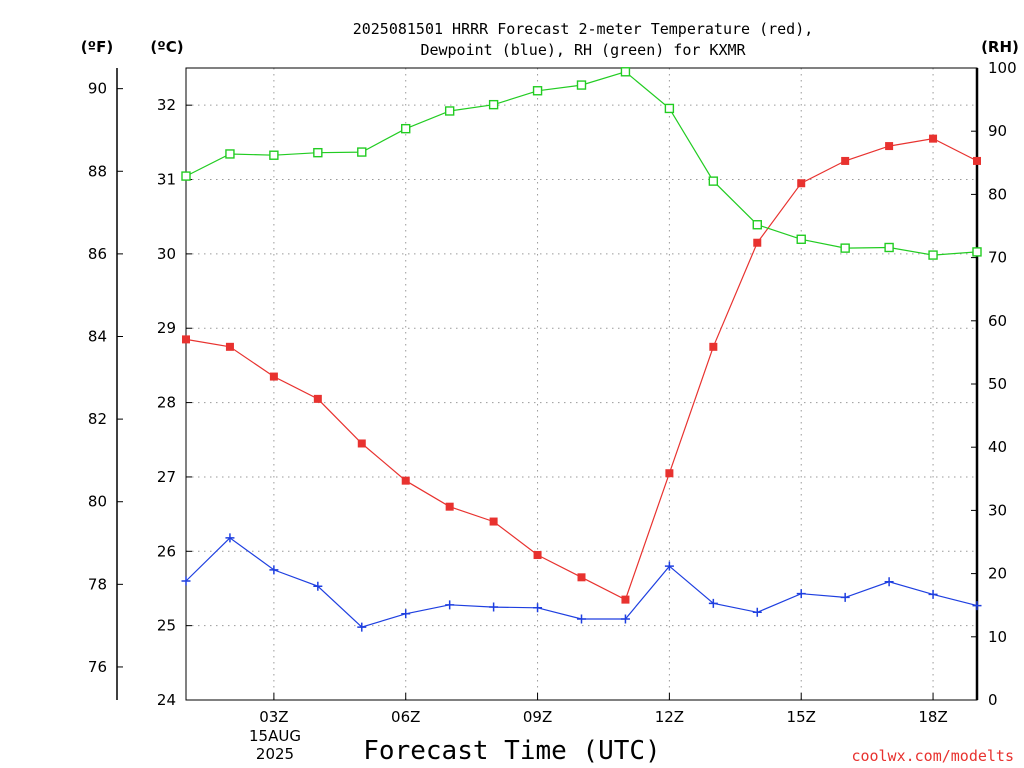 The width and height of the screenshot is (1024, 768). I want to click on celsius-tick-label: 32, so click(166, 105).